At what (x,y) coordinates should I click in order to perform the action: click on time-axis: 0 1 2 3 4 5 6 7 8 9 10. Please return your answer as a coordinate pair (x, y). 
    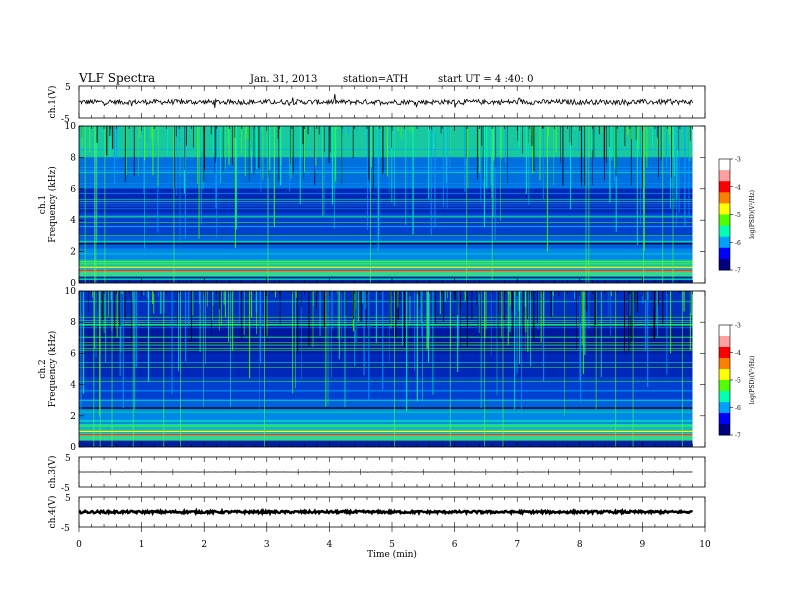
    Looking at the image, I should click on (393, 538).